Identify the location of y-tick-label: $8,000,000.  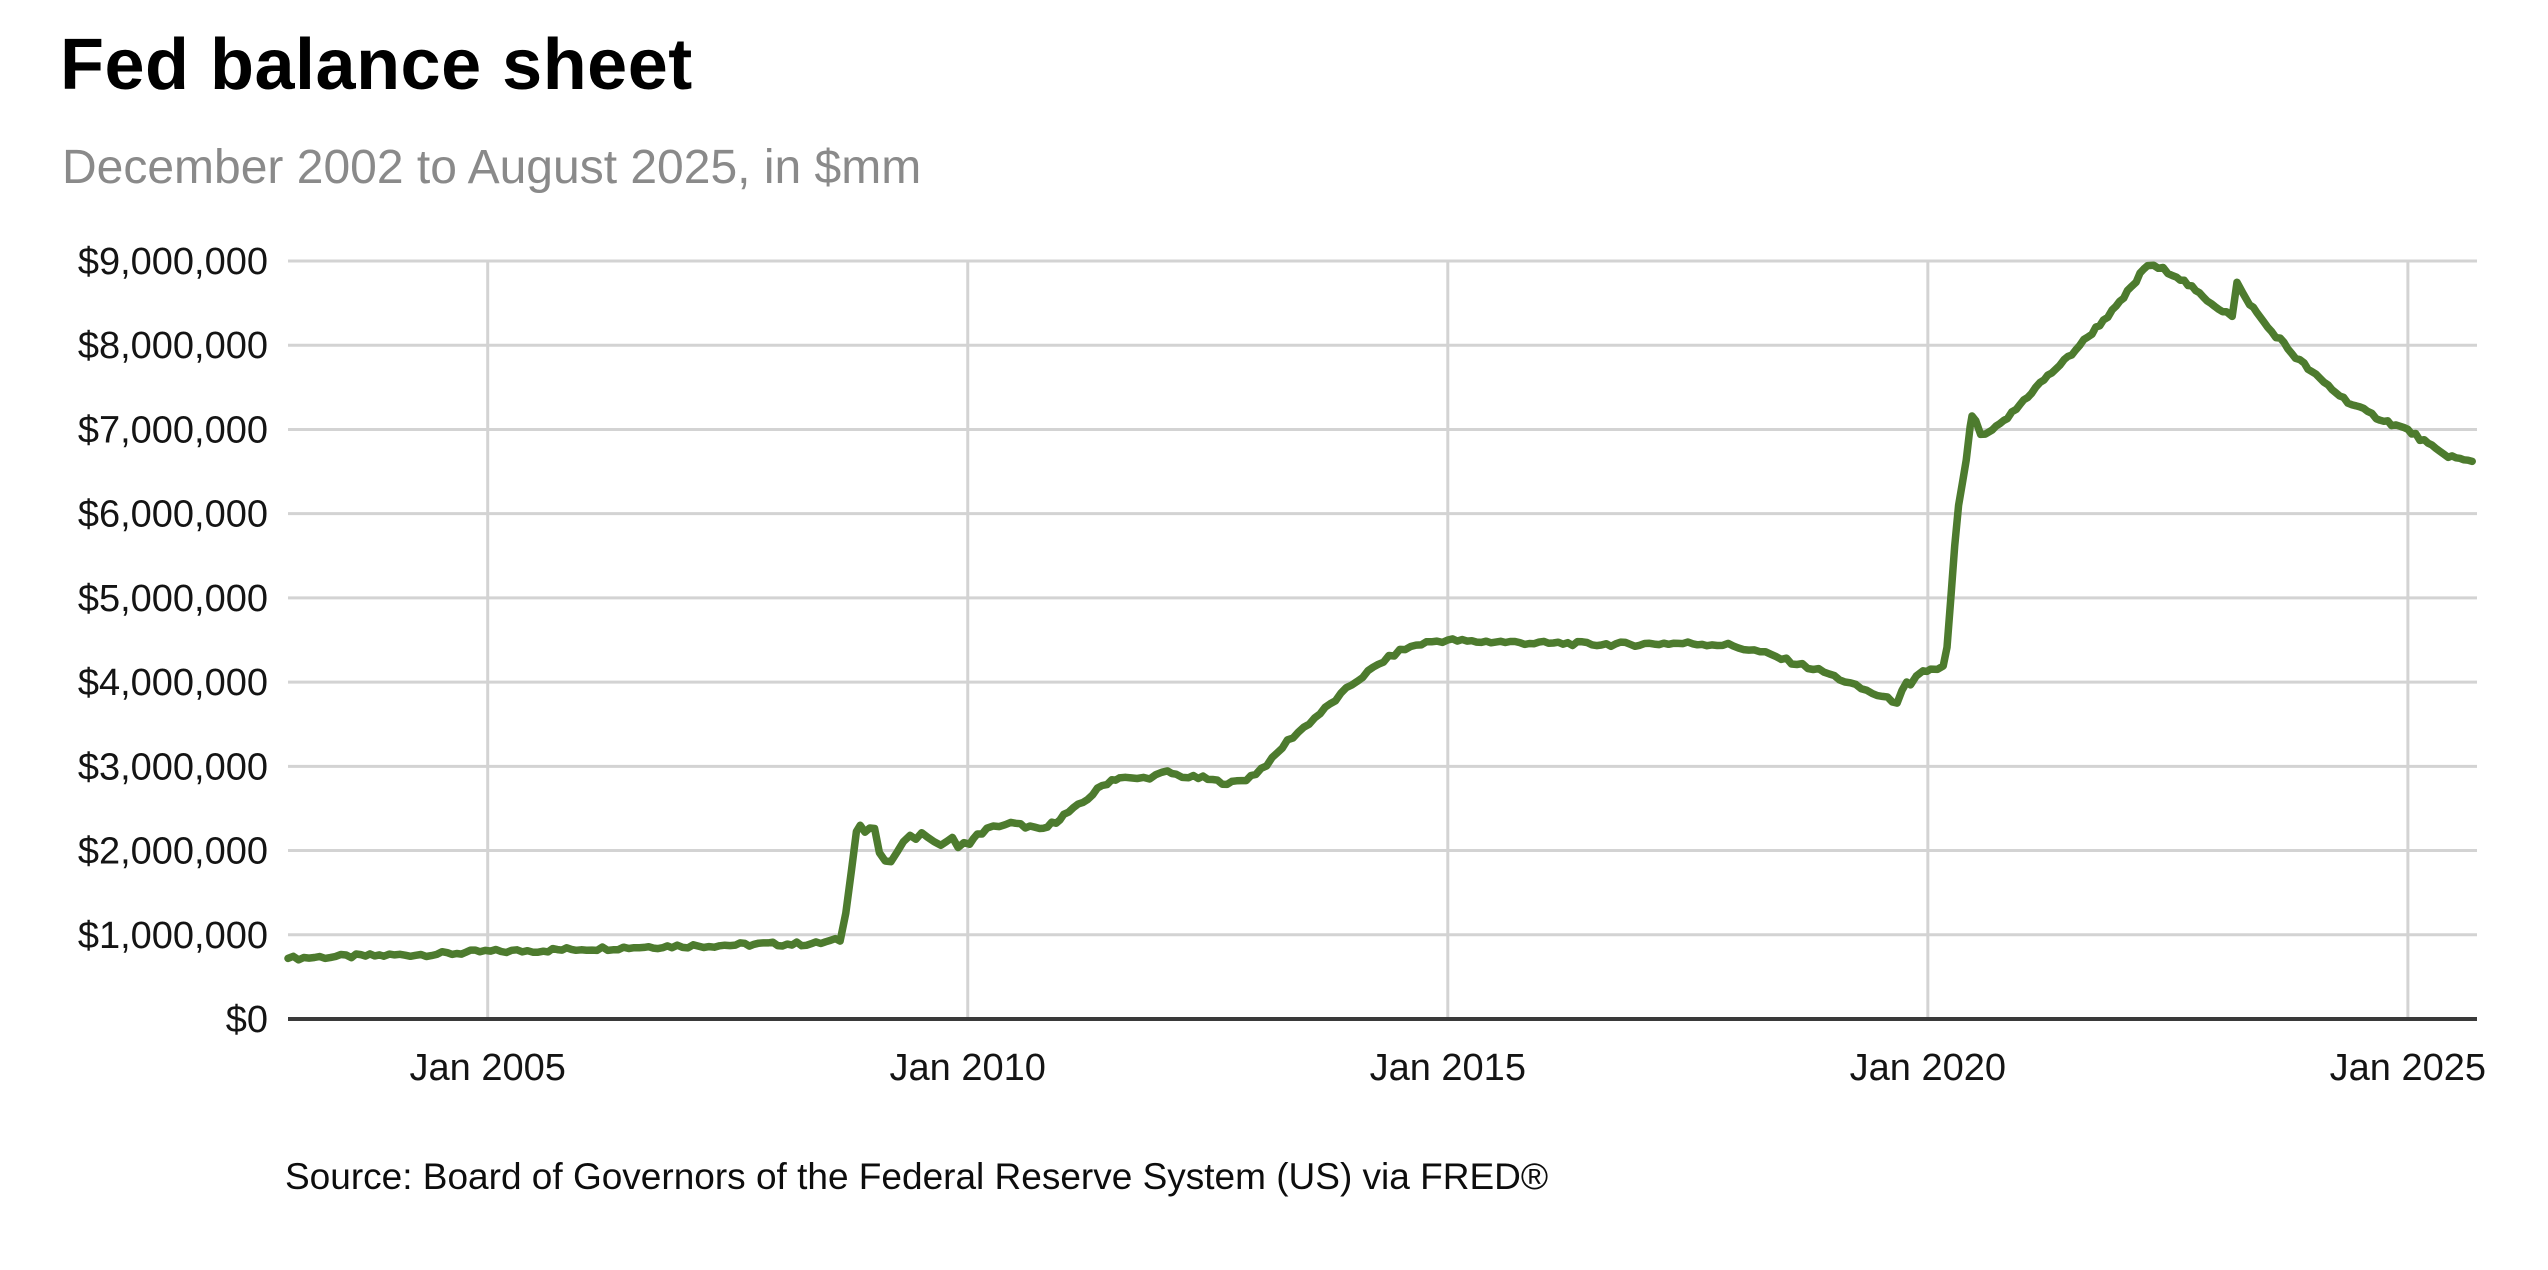
(173, 346).